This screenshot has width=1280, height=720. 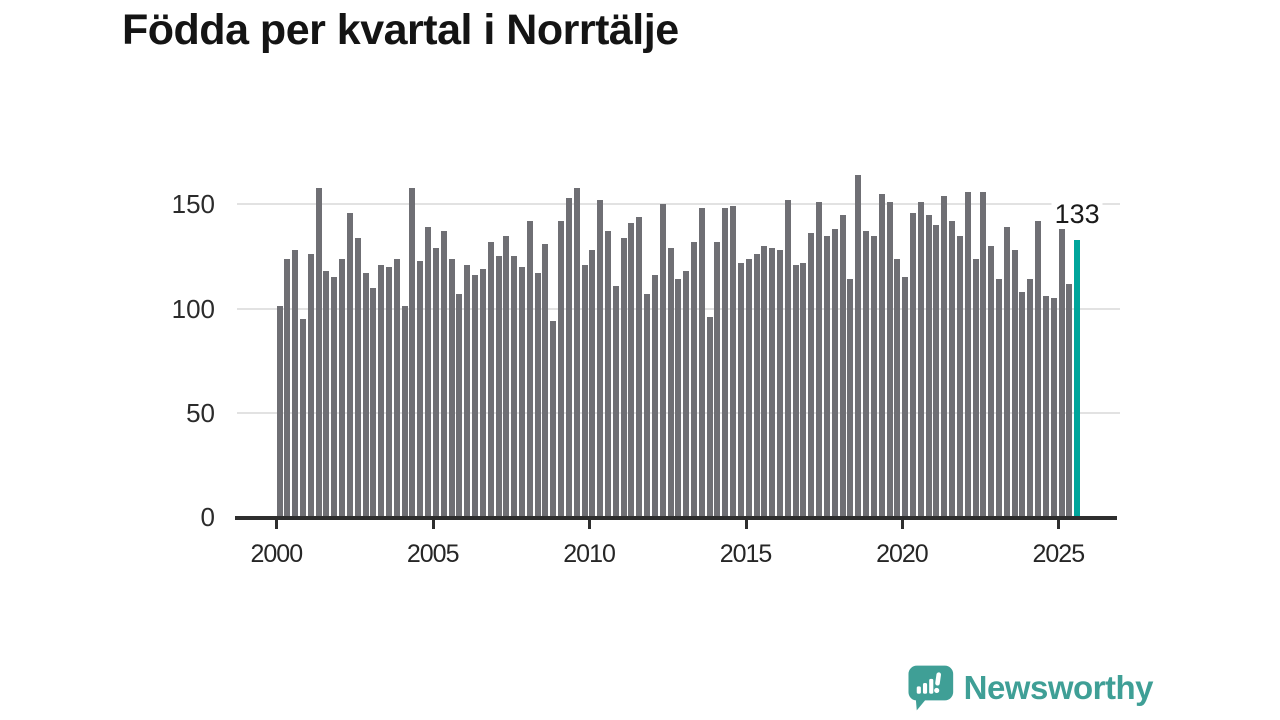 What do you see at coordinates (676, 518) in the screenshot?
I see `x-axis-line` at bounding box center [676, 518].